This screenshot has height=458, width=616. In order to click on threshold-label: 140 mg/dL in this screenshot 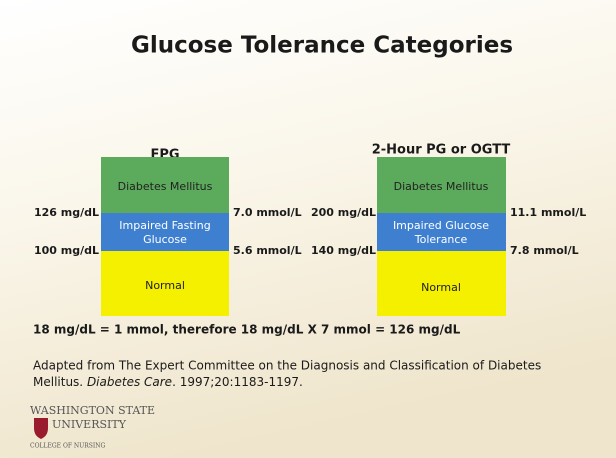, I will do `click(343, 250)`.